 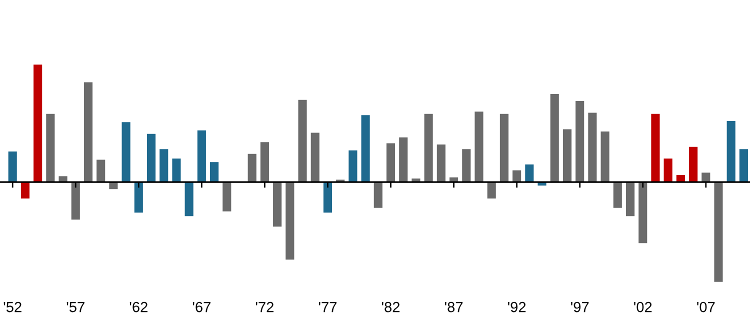 I want to click on x-tick-label: '52, so click(x=13, y=307).